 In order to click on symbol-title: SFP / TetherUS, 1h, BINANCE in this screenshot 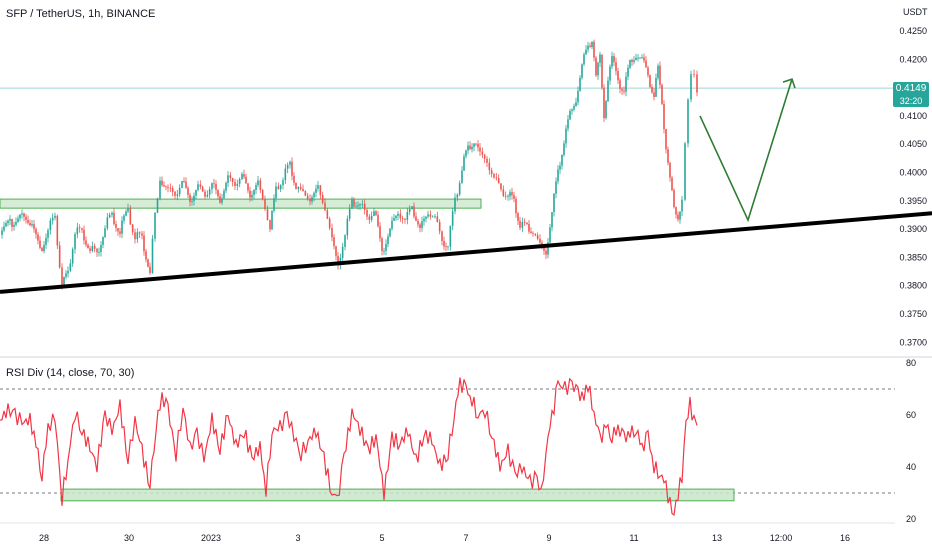, I will do `click(81, 14)`.